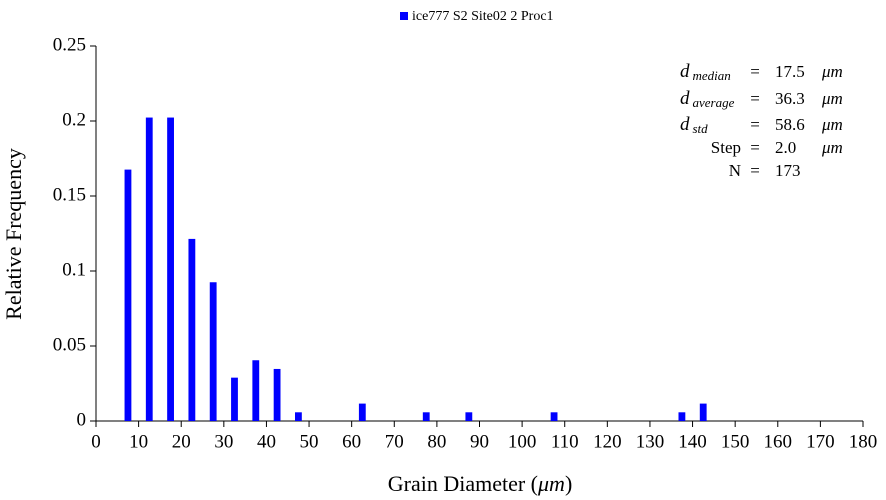  I want to click on y-tick-label: 0.25, so click(69, 44).